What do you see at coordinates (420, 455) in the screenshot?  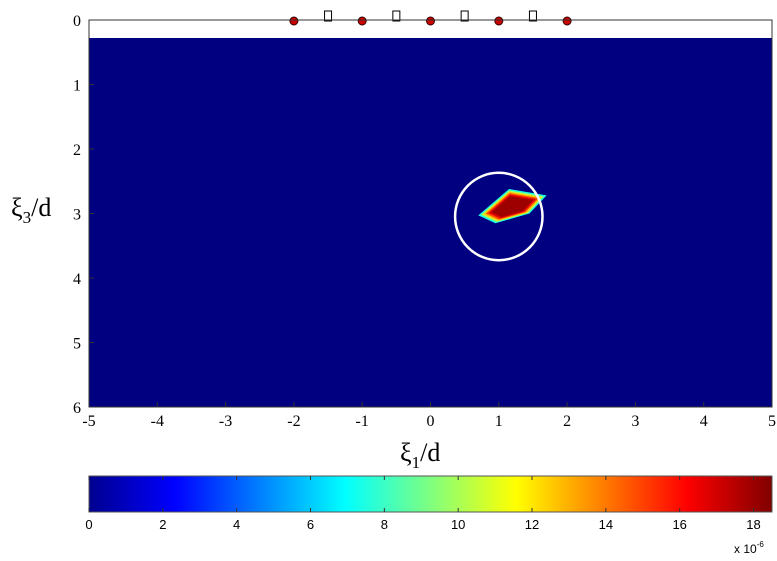 I see `x-axis-label: ξ1/d` at bounding box center [420, 455].